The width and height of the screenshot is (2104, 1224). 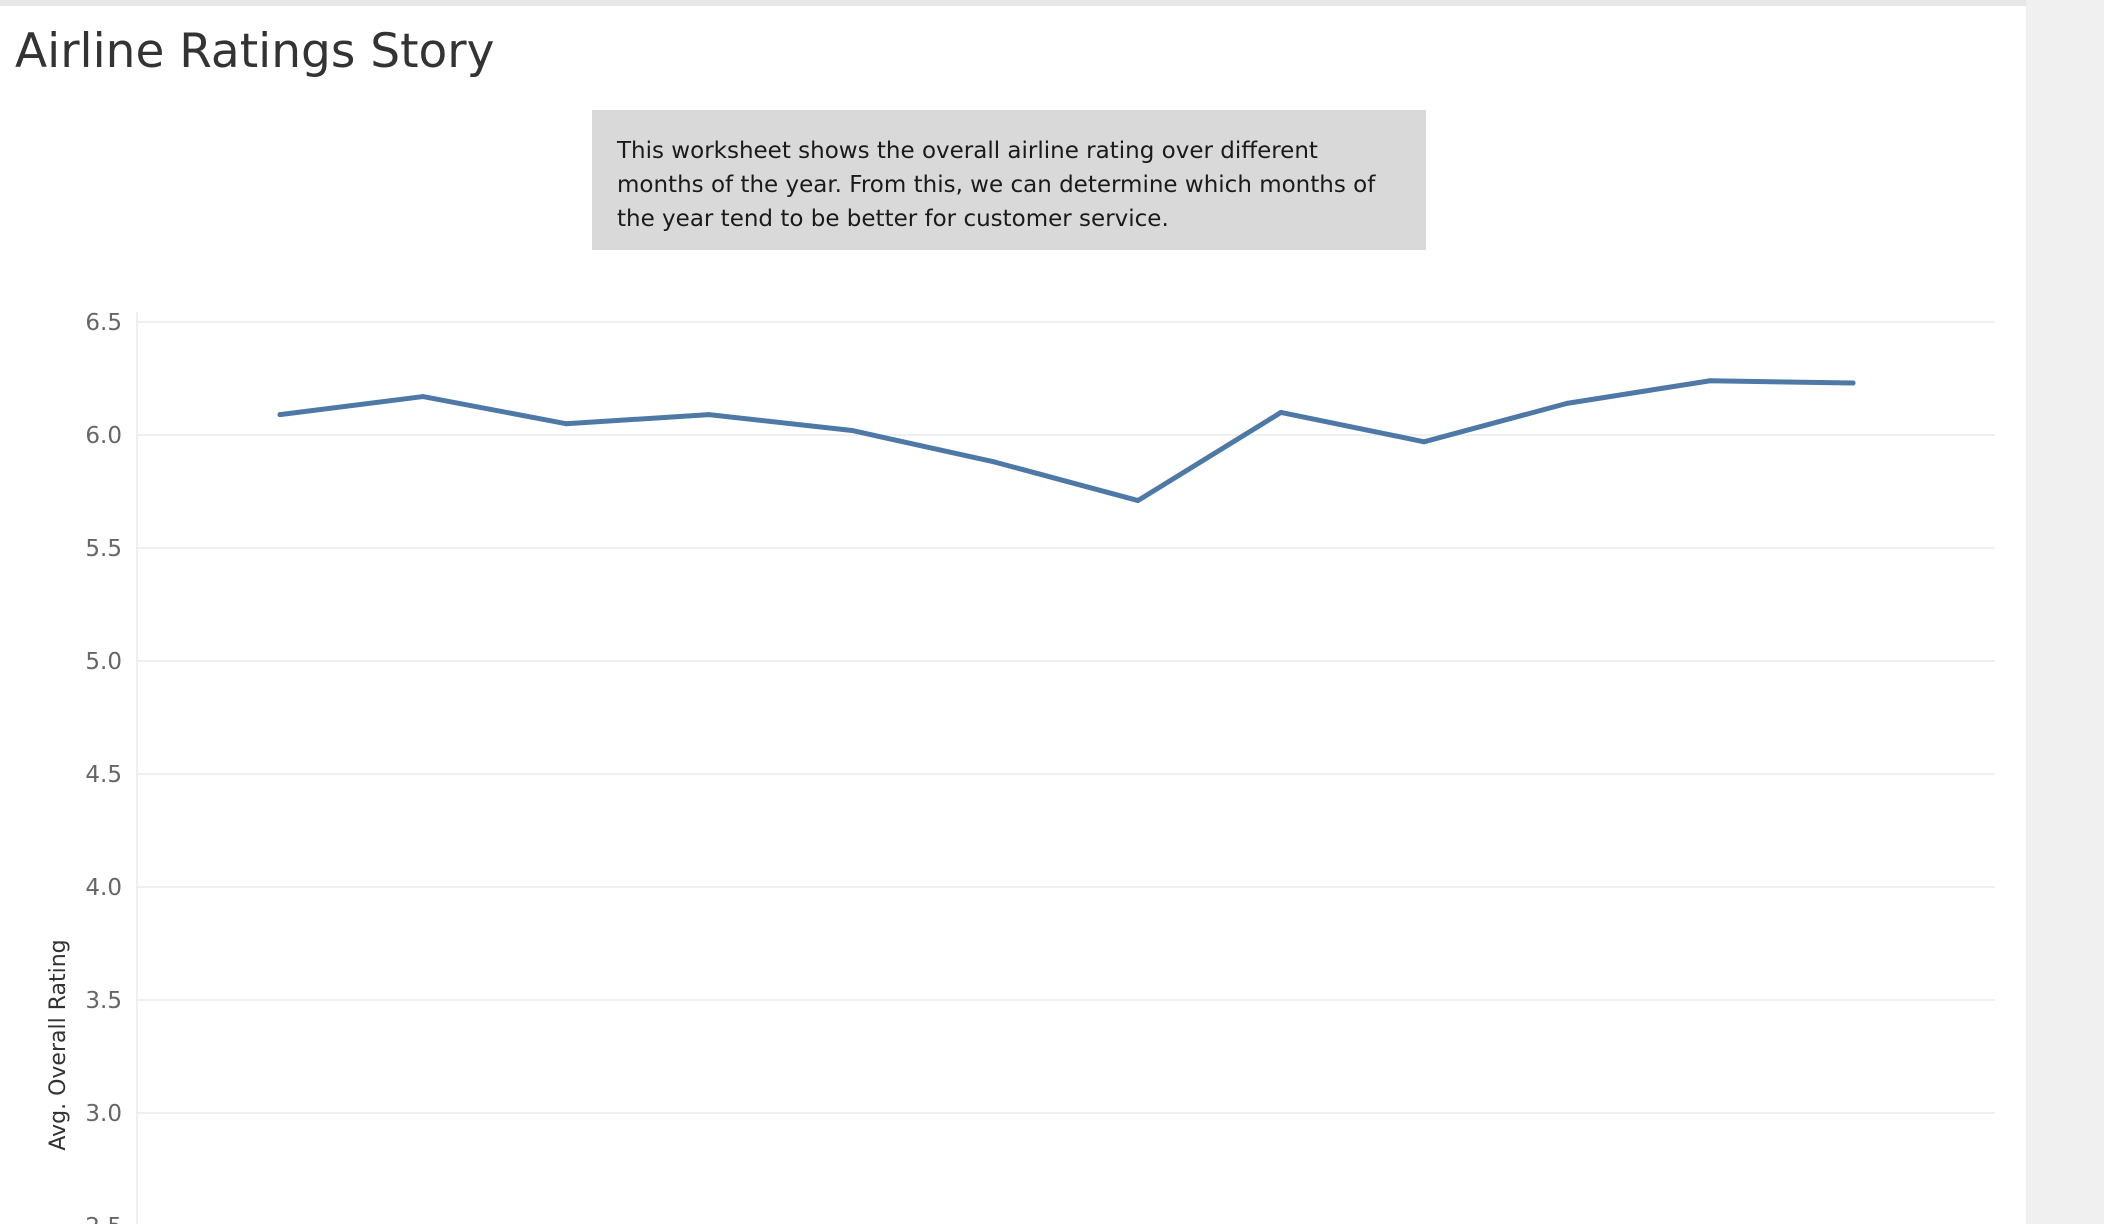 What do you see at coordinates (103, 1114) in the screenshot?
I see `y-tick-label: 3.0` at bounding box center [103, 1114].